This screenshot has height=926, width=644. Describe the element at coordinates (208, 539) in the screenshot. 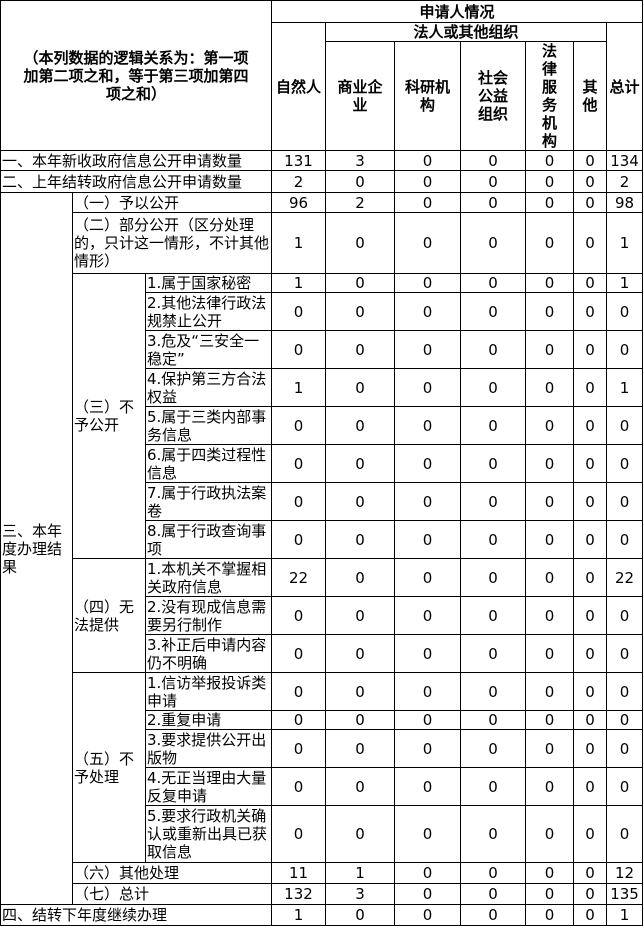

I see `item-label: 8.属于行政查询事项` at that location.